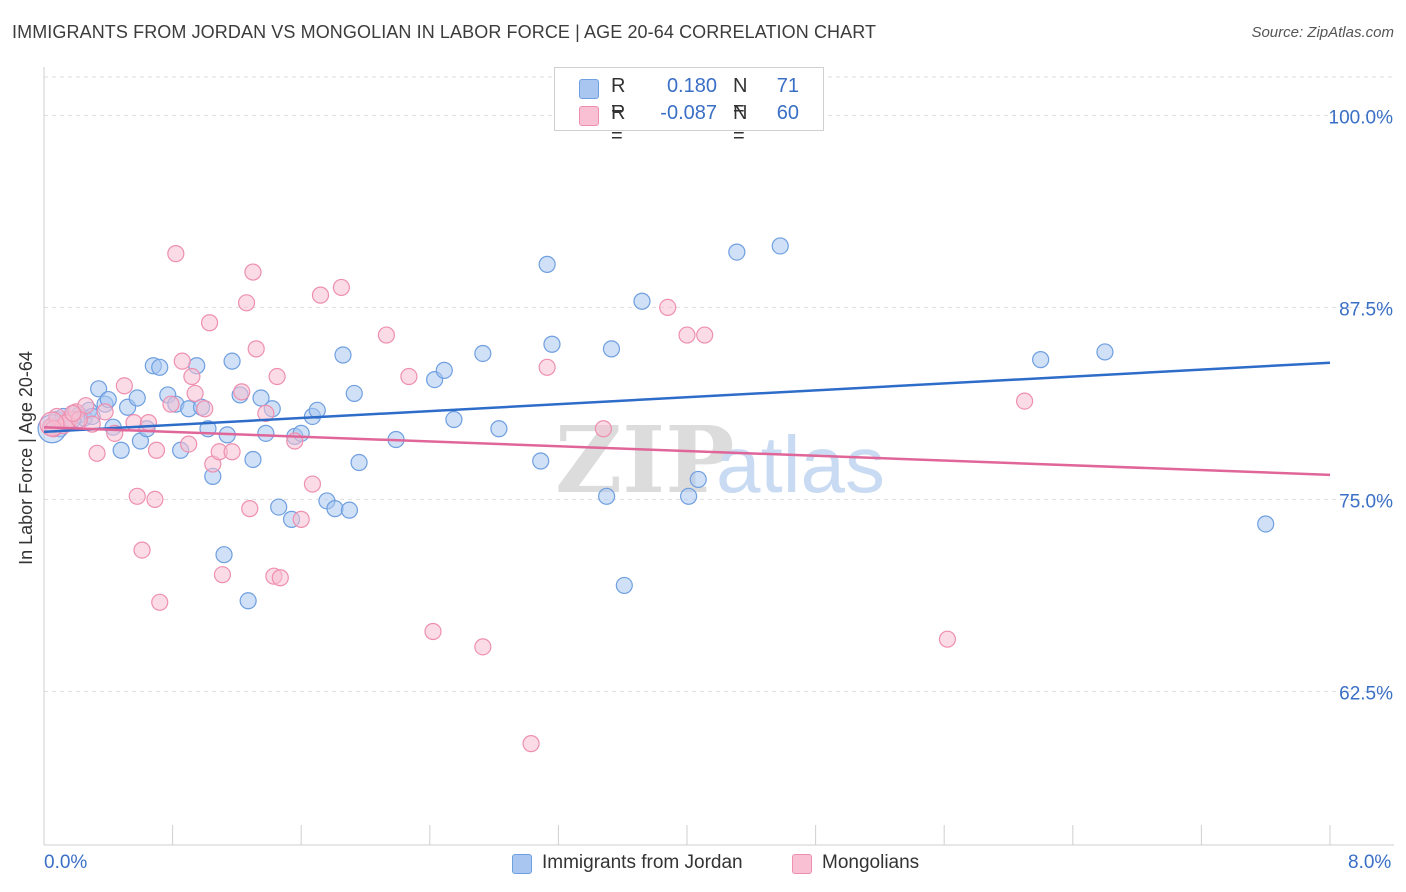  I want to click on chart-source: Source: ZipAtlas.com, so click(1322, 32).